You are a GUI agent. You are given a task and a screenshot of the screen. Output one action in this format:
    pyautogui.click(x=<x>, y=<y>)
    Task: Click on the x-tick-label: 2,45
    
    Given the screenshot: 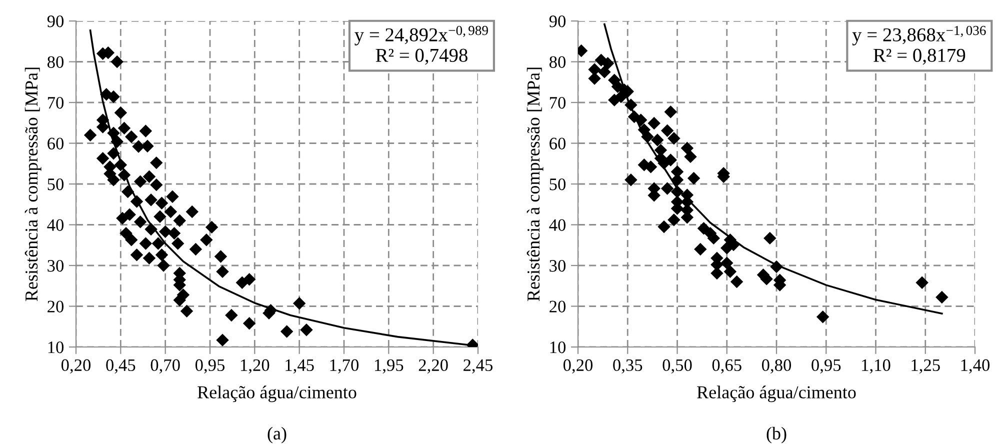 What is the action you would take?
    pyautogui.click(x=478, y=366)
    